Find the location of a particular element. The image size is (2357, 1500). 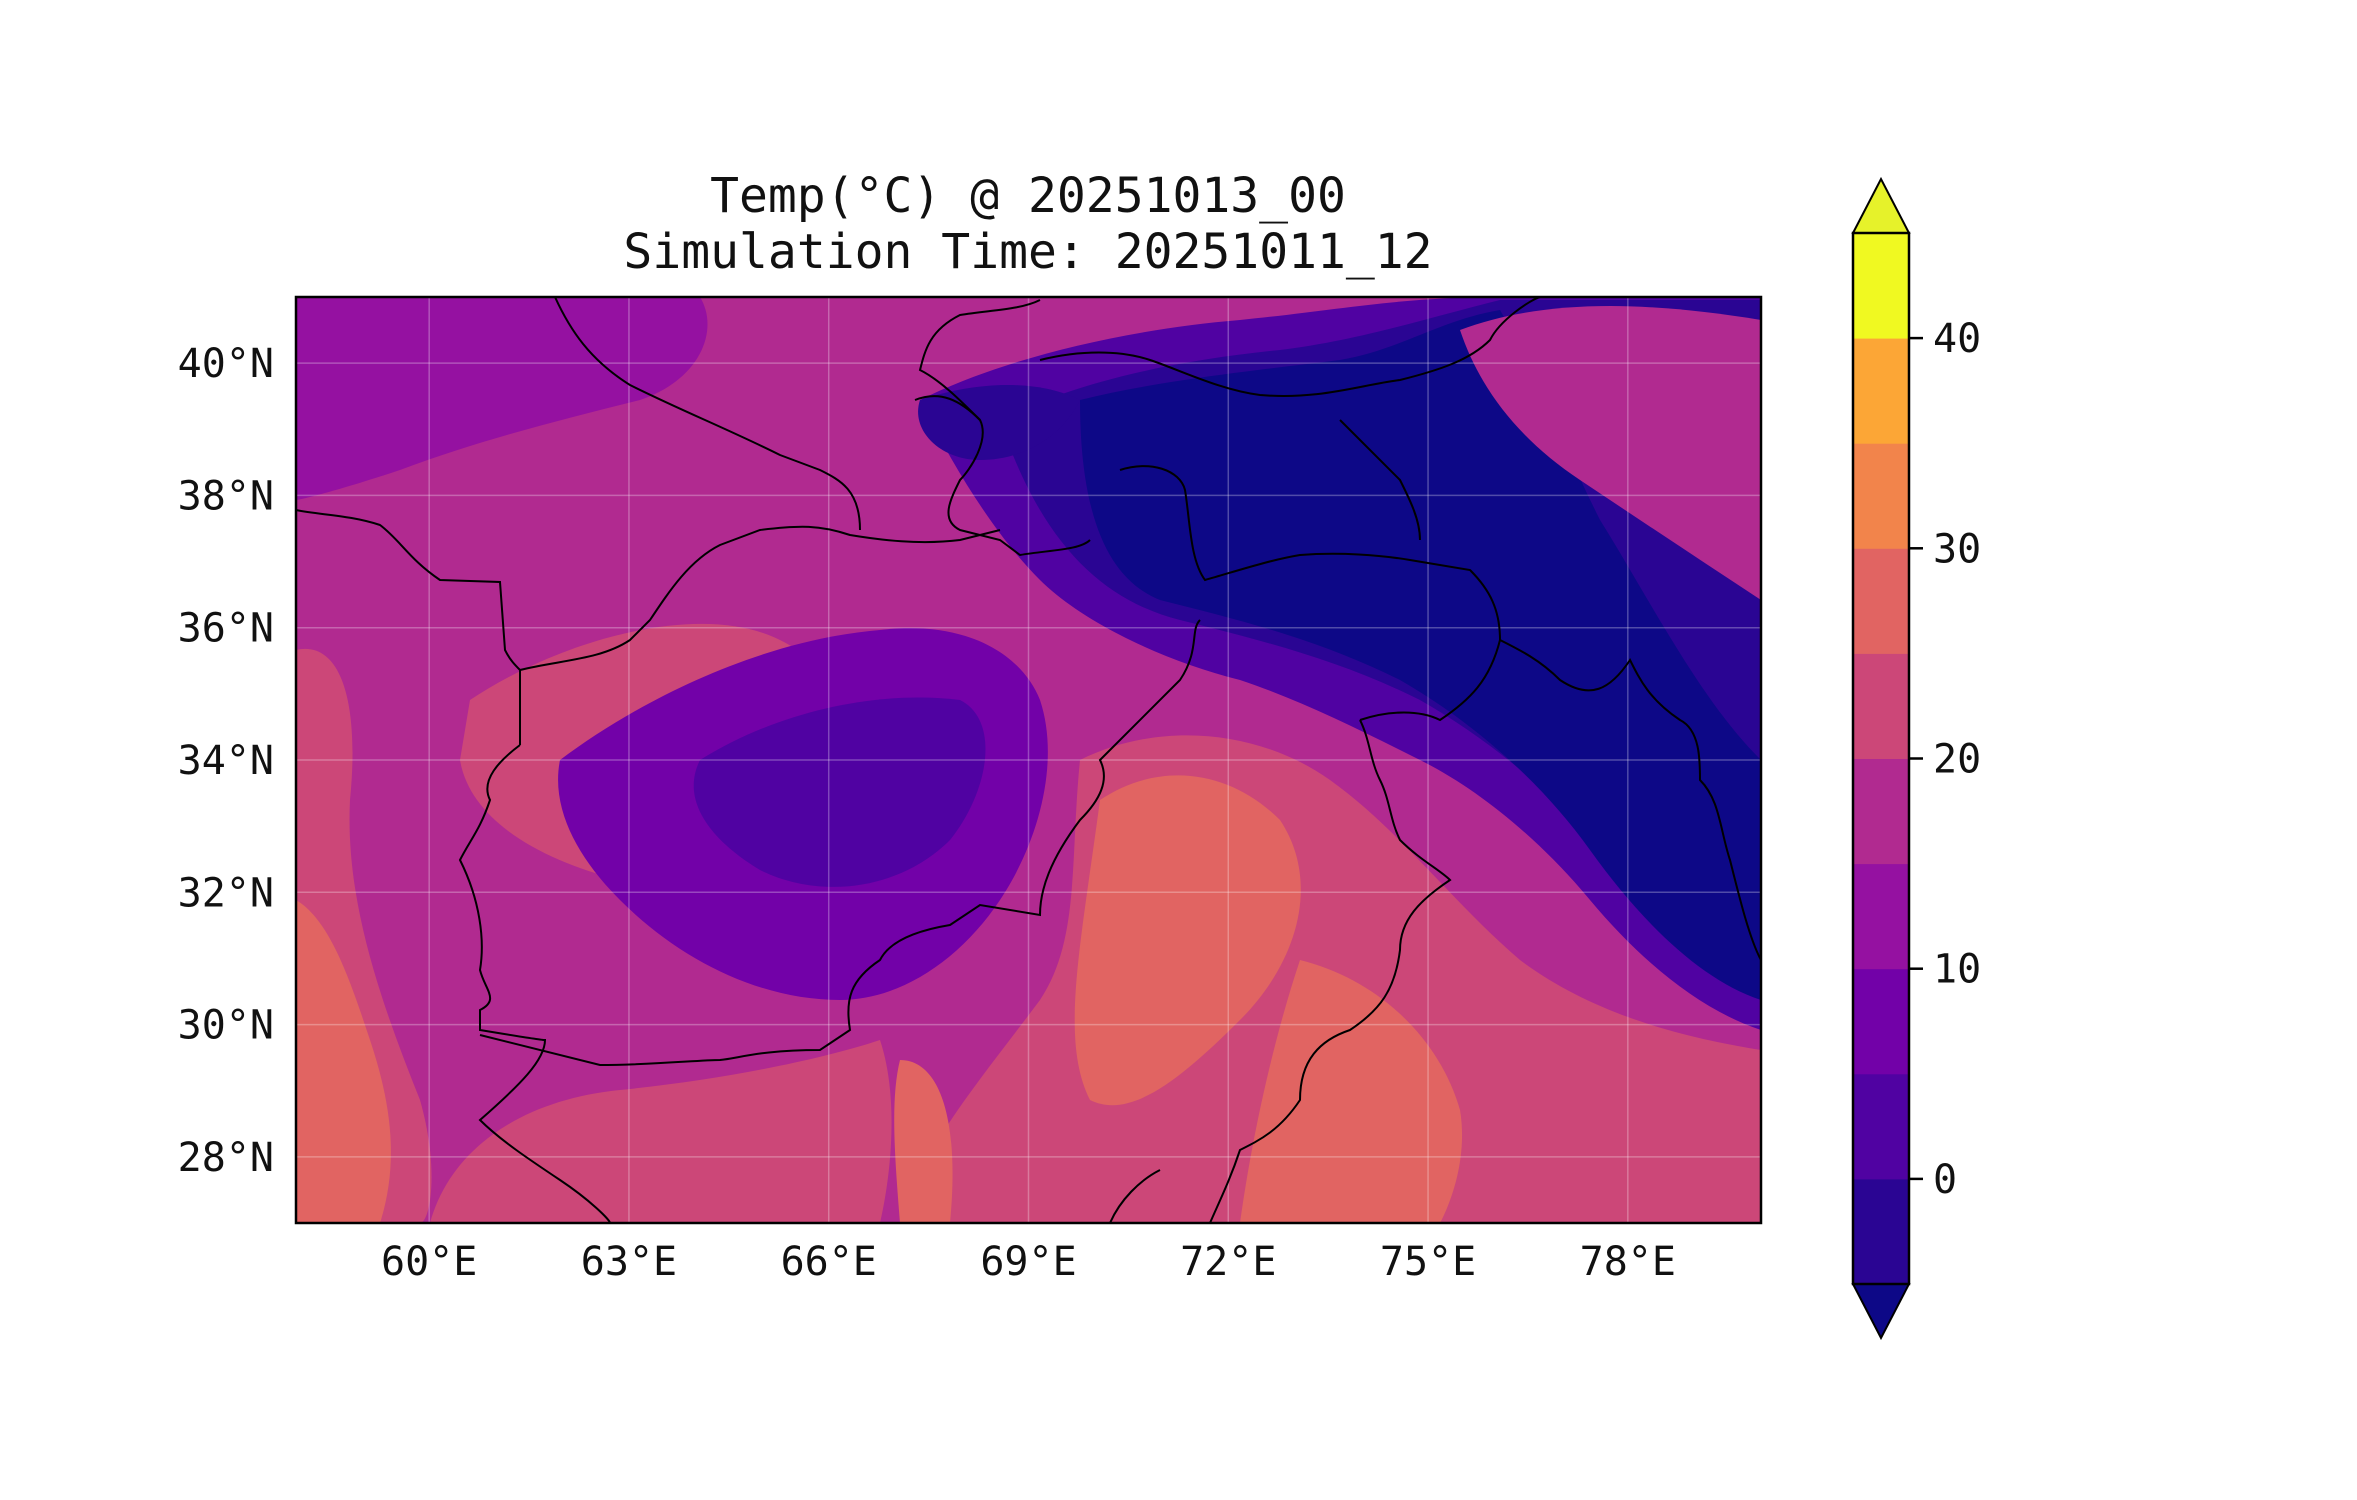

lat-tick-label: 32°N is located at coordinates (226, 893).